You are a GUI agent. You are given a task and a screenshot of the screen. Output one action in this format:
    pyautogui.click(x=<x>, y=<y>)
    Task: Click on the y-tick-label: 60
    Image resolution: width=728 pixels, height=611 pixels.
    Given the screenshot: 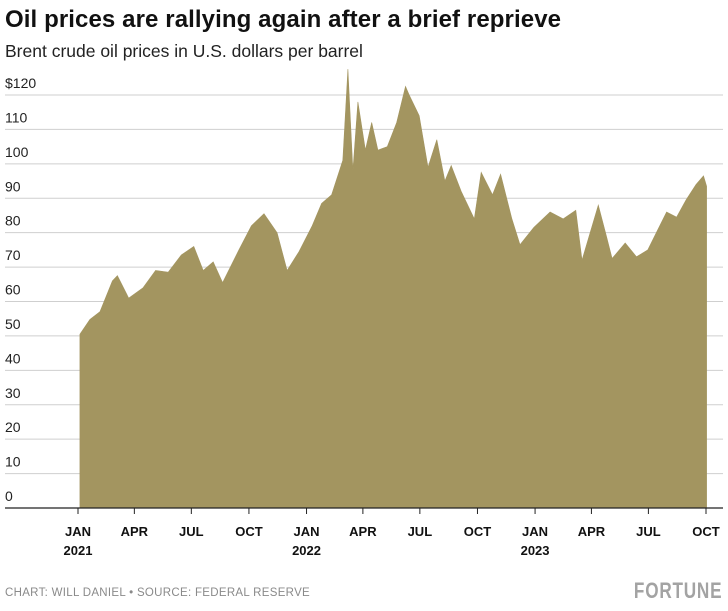 What is the action you would take?
    pyautogui.click(x=13, y=290)
    